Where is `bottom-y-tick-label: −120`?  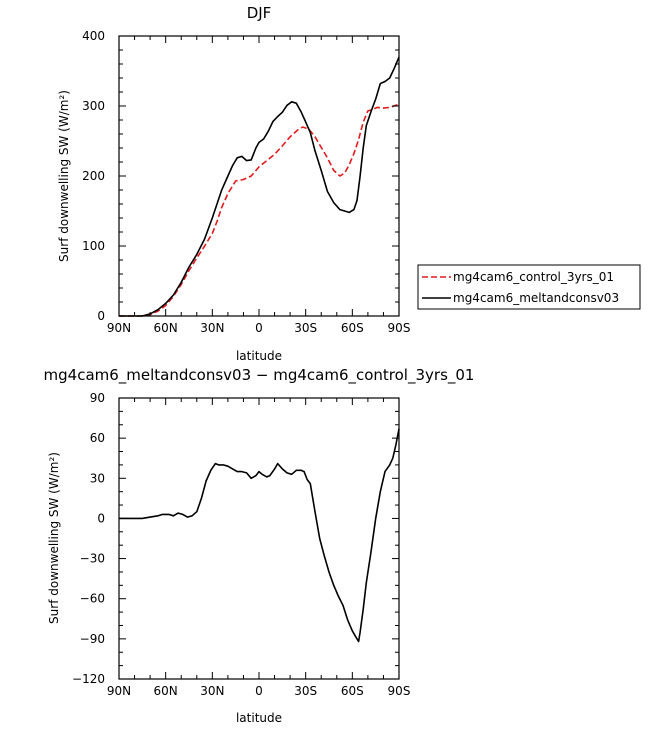
bottom-y-tick-label: −120 is located at coordinates (88, 679).